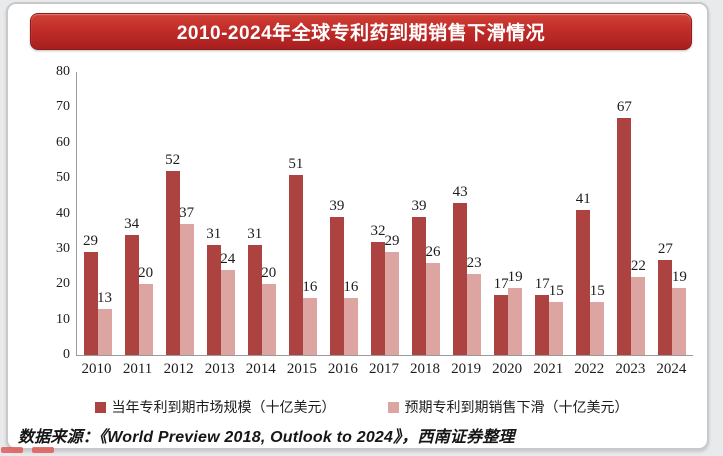  Describe the element at coordinates (474, 262) in the screenshot. I see `bar-value-label: 23` at that location.